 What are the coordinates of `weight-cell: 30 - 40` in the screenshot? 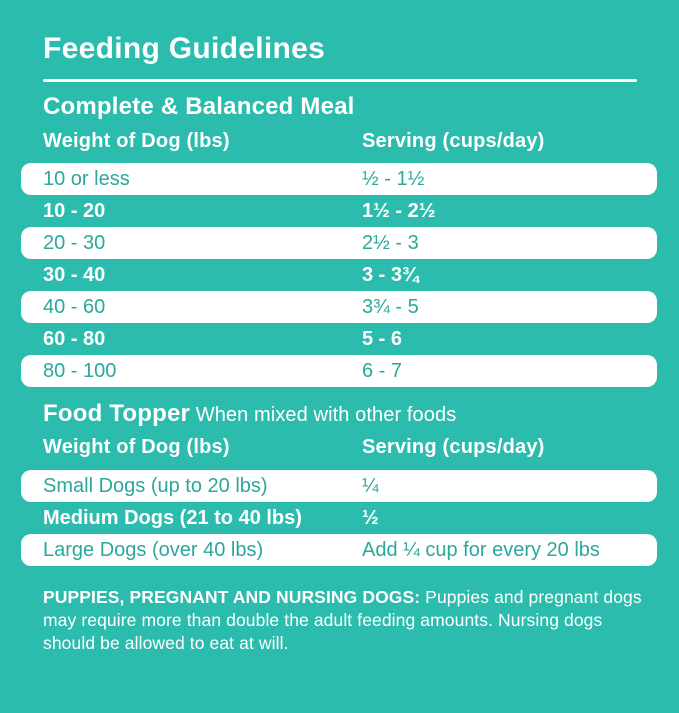 It's located at (74, 275).